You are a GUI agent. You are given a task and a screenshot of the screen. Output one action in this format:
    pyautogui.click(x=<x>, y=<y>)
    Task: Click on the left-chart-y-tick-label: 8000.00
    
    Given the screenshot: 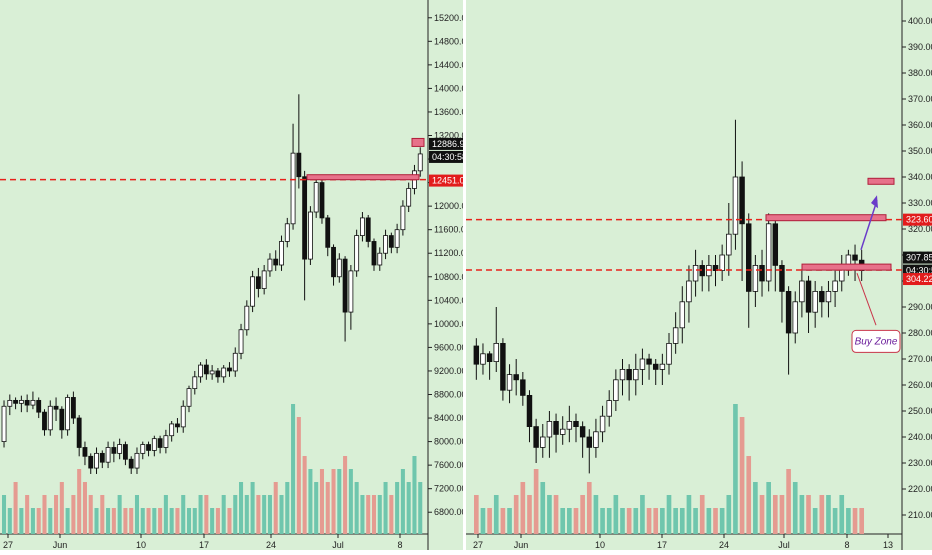 What is the action you would take?
    pyautogui.click(x=448, y=442)
    